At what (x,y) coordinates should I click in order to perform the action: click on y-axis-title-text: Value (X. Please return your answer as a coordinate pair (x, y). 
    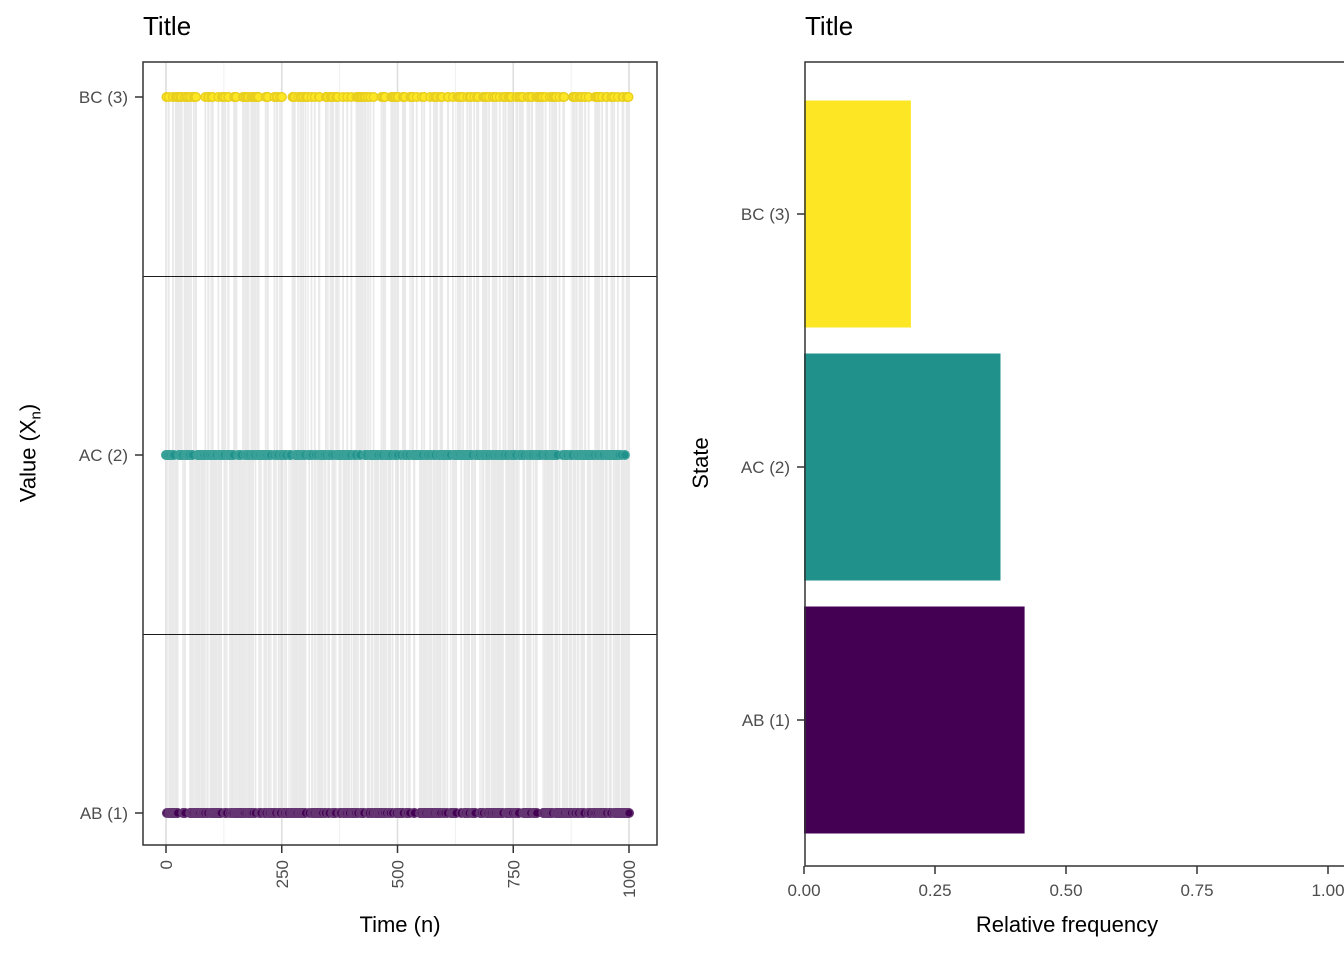
    Looking at the image, I should click on (28, 461).